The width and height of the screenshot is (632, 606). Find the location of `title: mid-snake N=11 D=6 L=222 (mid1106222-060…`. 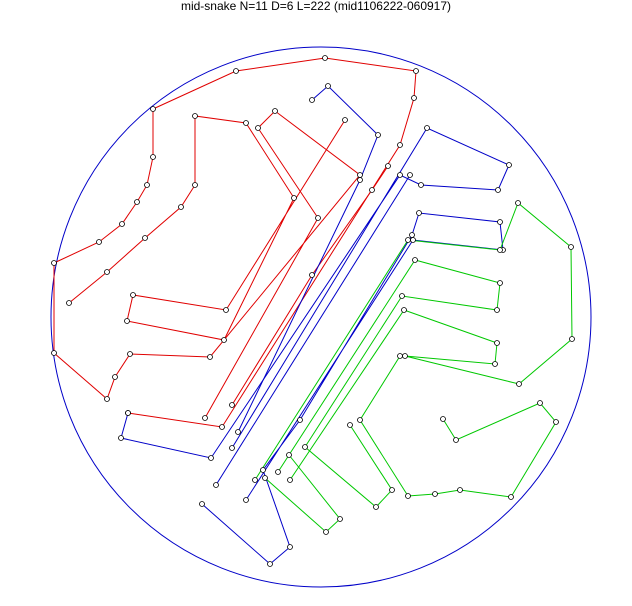

title: mid-snake N=11 D=6 L=222 (mid1106222-060… is located at coordinates (316, 6).